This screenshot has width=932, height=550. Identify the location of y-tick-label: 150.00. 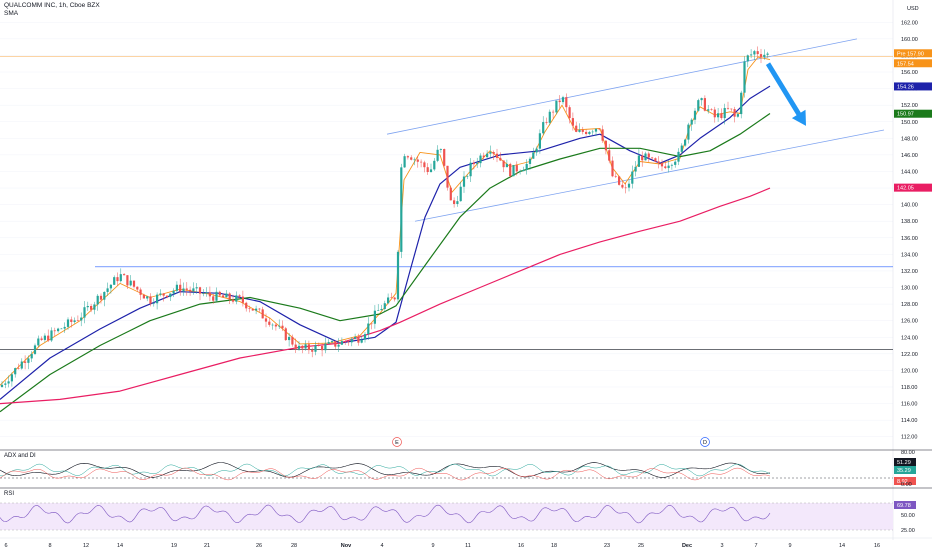
(909, 123).